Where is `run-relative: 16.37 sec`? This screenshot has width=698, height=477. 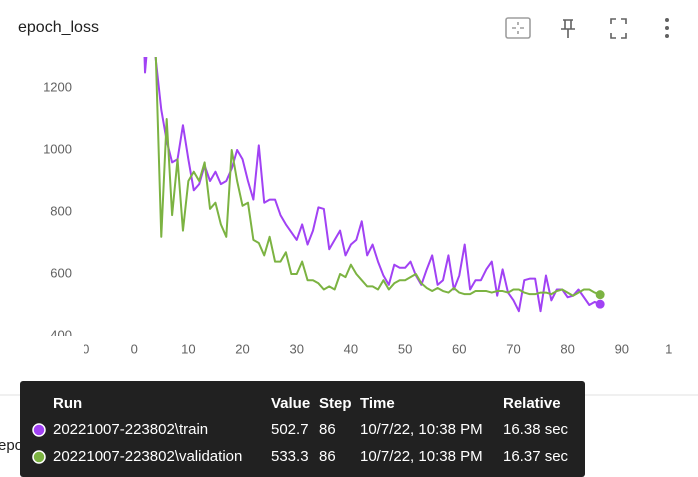 run-relative: 16.37 sec is located at coordinates (536, 456).